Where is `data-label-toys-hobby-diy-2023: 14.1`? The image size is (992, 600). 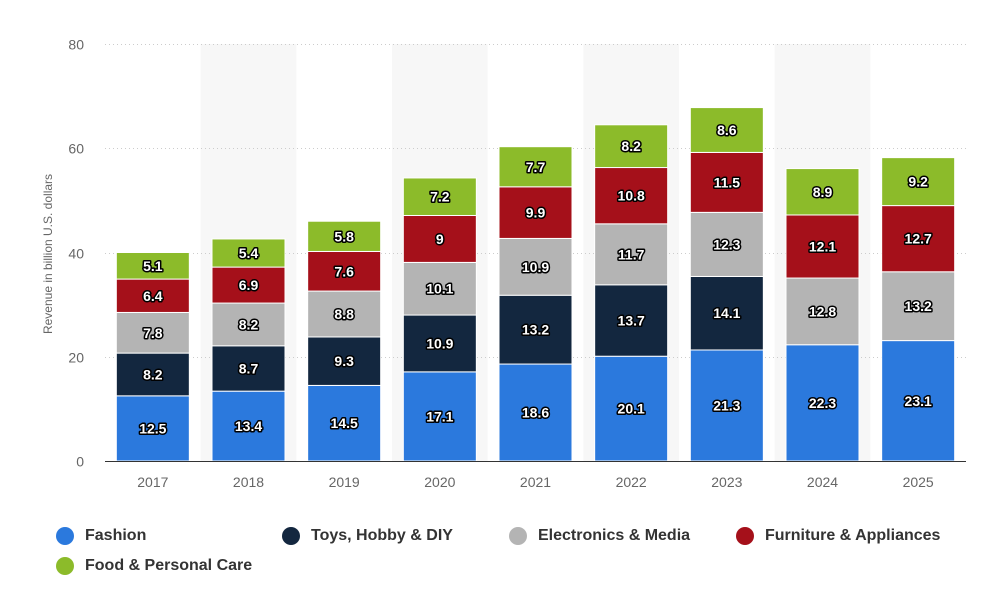 data-label-toys-hobby-diy-2023: 14.1 is located at coordinates (726, 313).